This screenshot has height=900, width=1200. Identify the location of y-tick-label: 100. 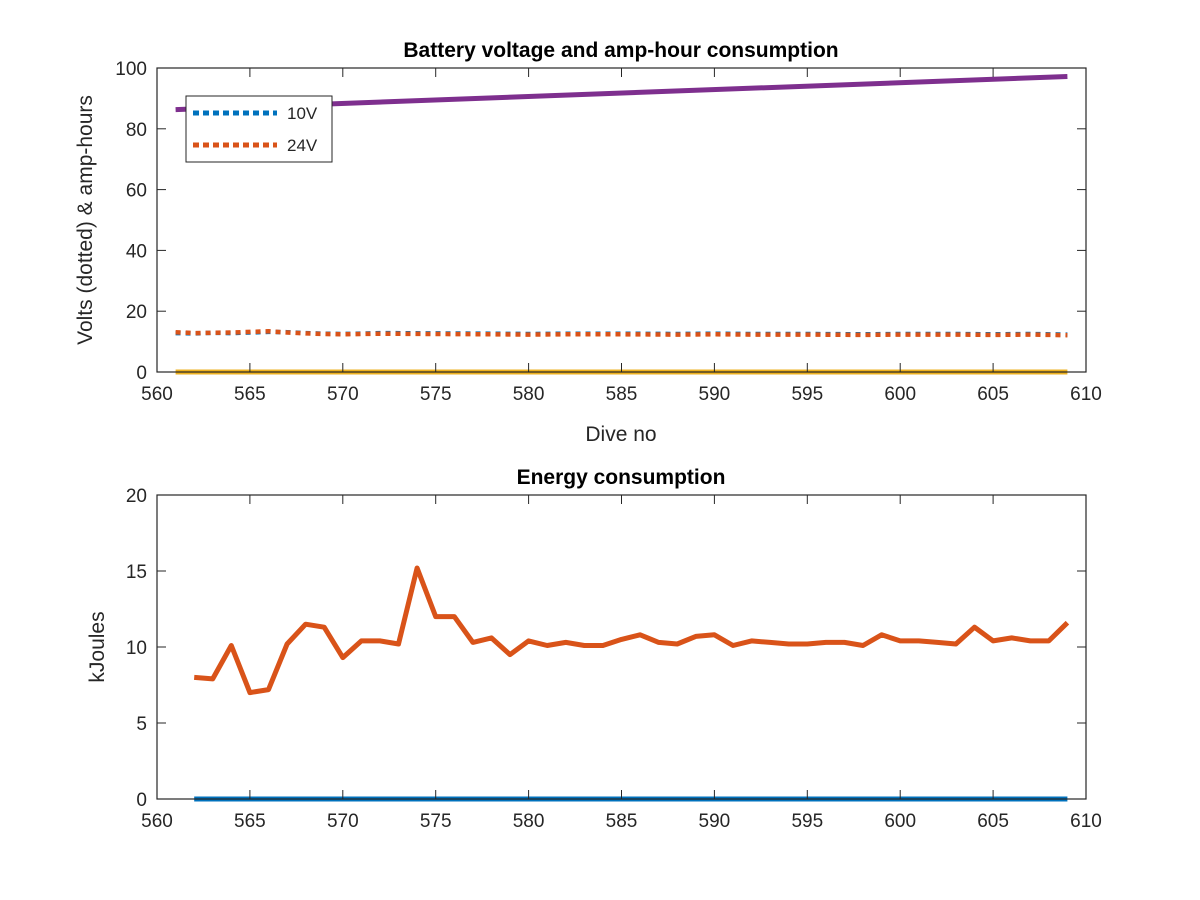
(131, 69).